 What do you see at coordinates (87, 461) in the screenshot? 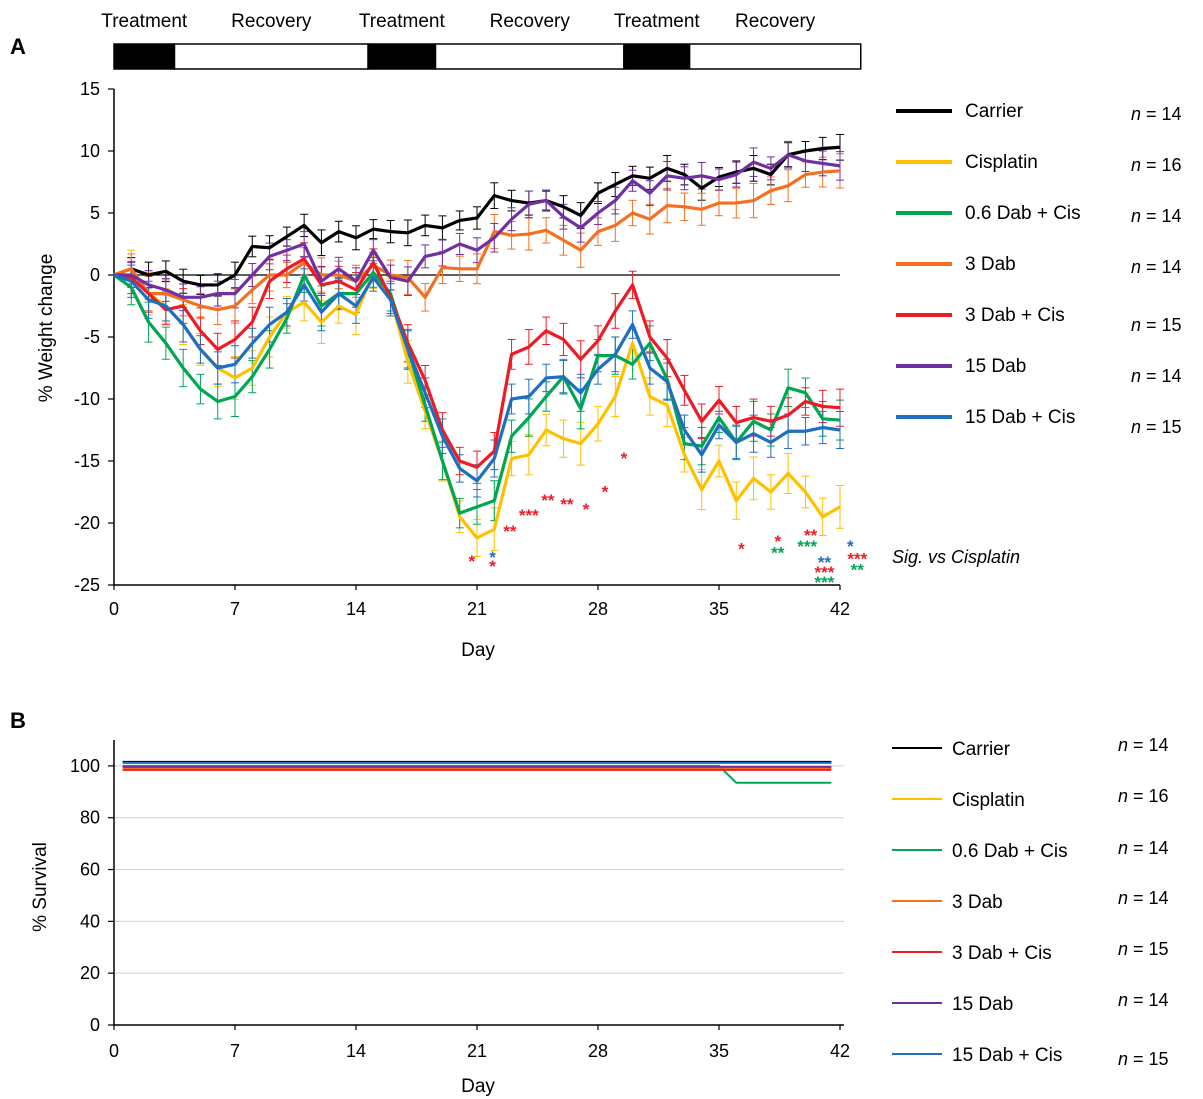
I see `y-tick-label: -15` at bounding box center [87, 461].